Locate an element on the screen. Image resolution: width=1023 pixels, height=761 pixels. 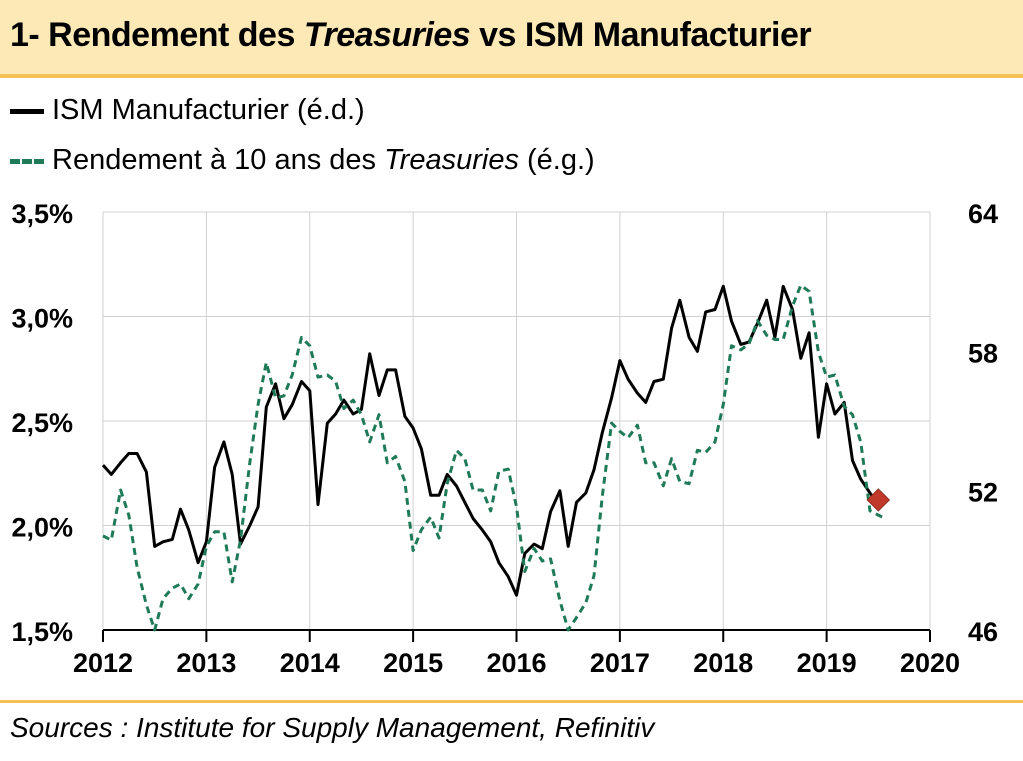
y-left-tick-label: 3,5% is located at coordinates (42, 214).